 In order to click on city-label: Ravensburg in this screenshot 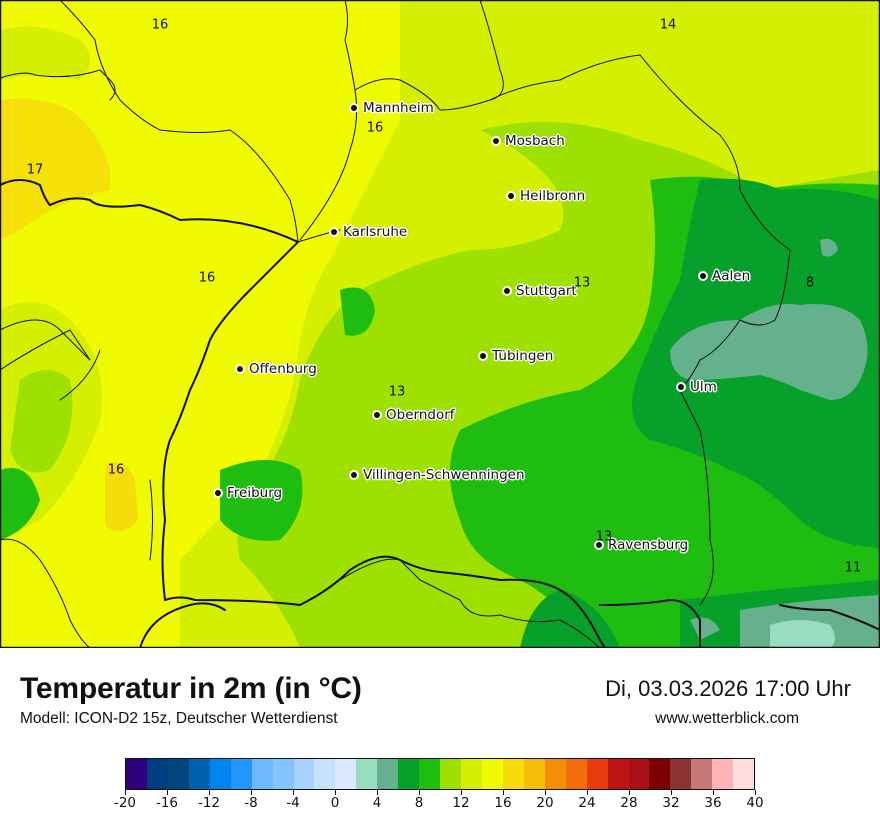, I will do `click(648, 545)`.